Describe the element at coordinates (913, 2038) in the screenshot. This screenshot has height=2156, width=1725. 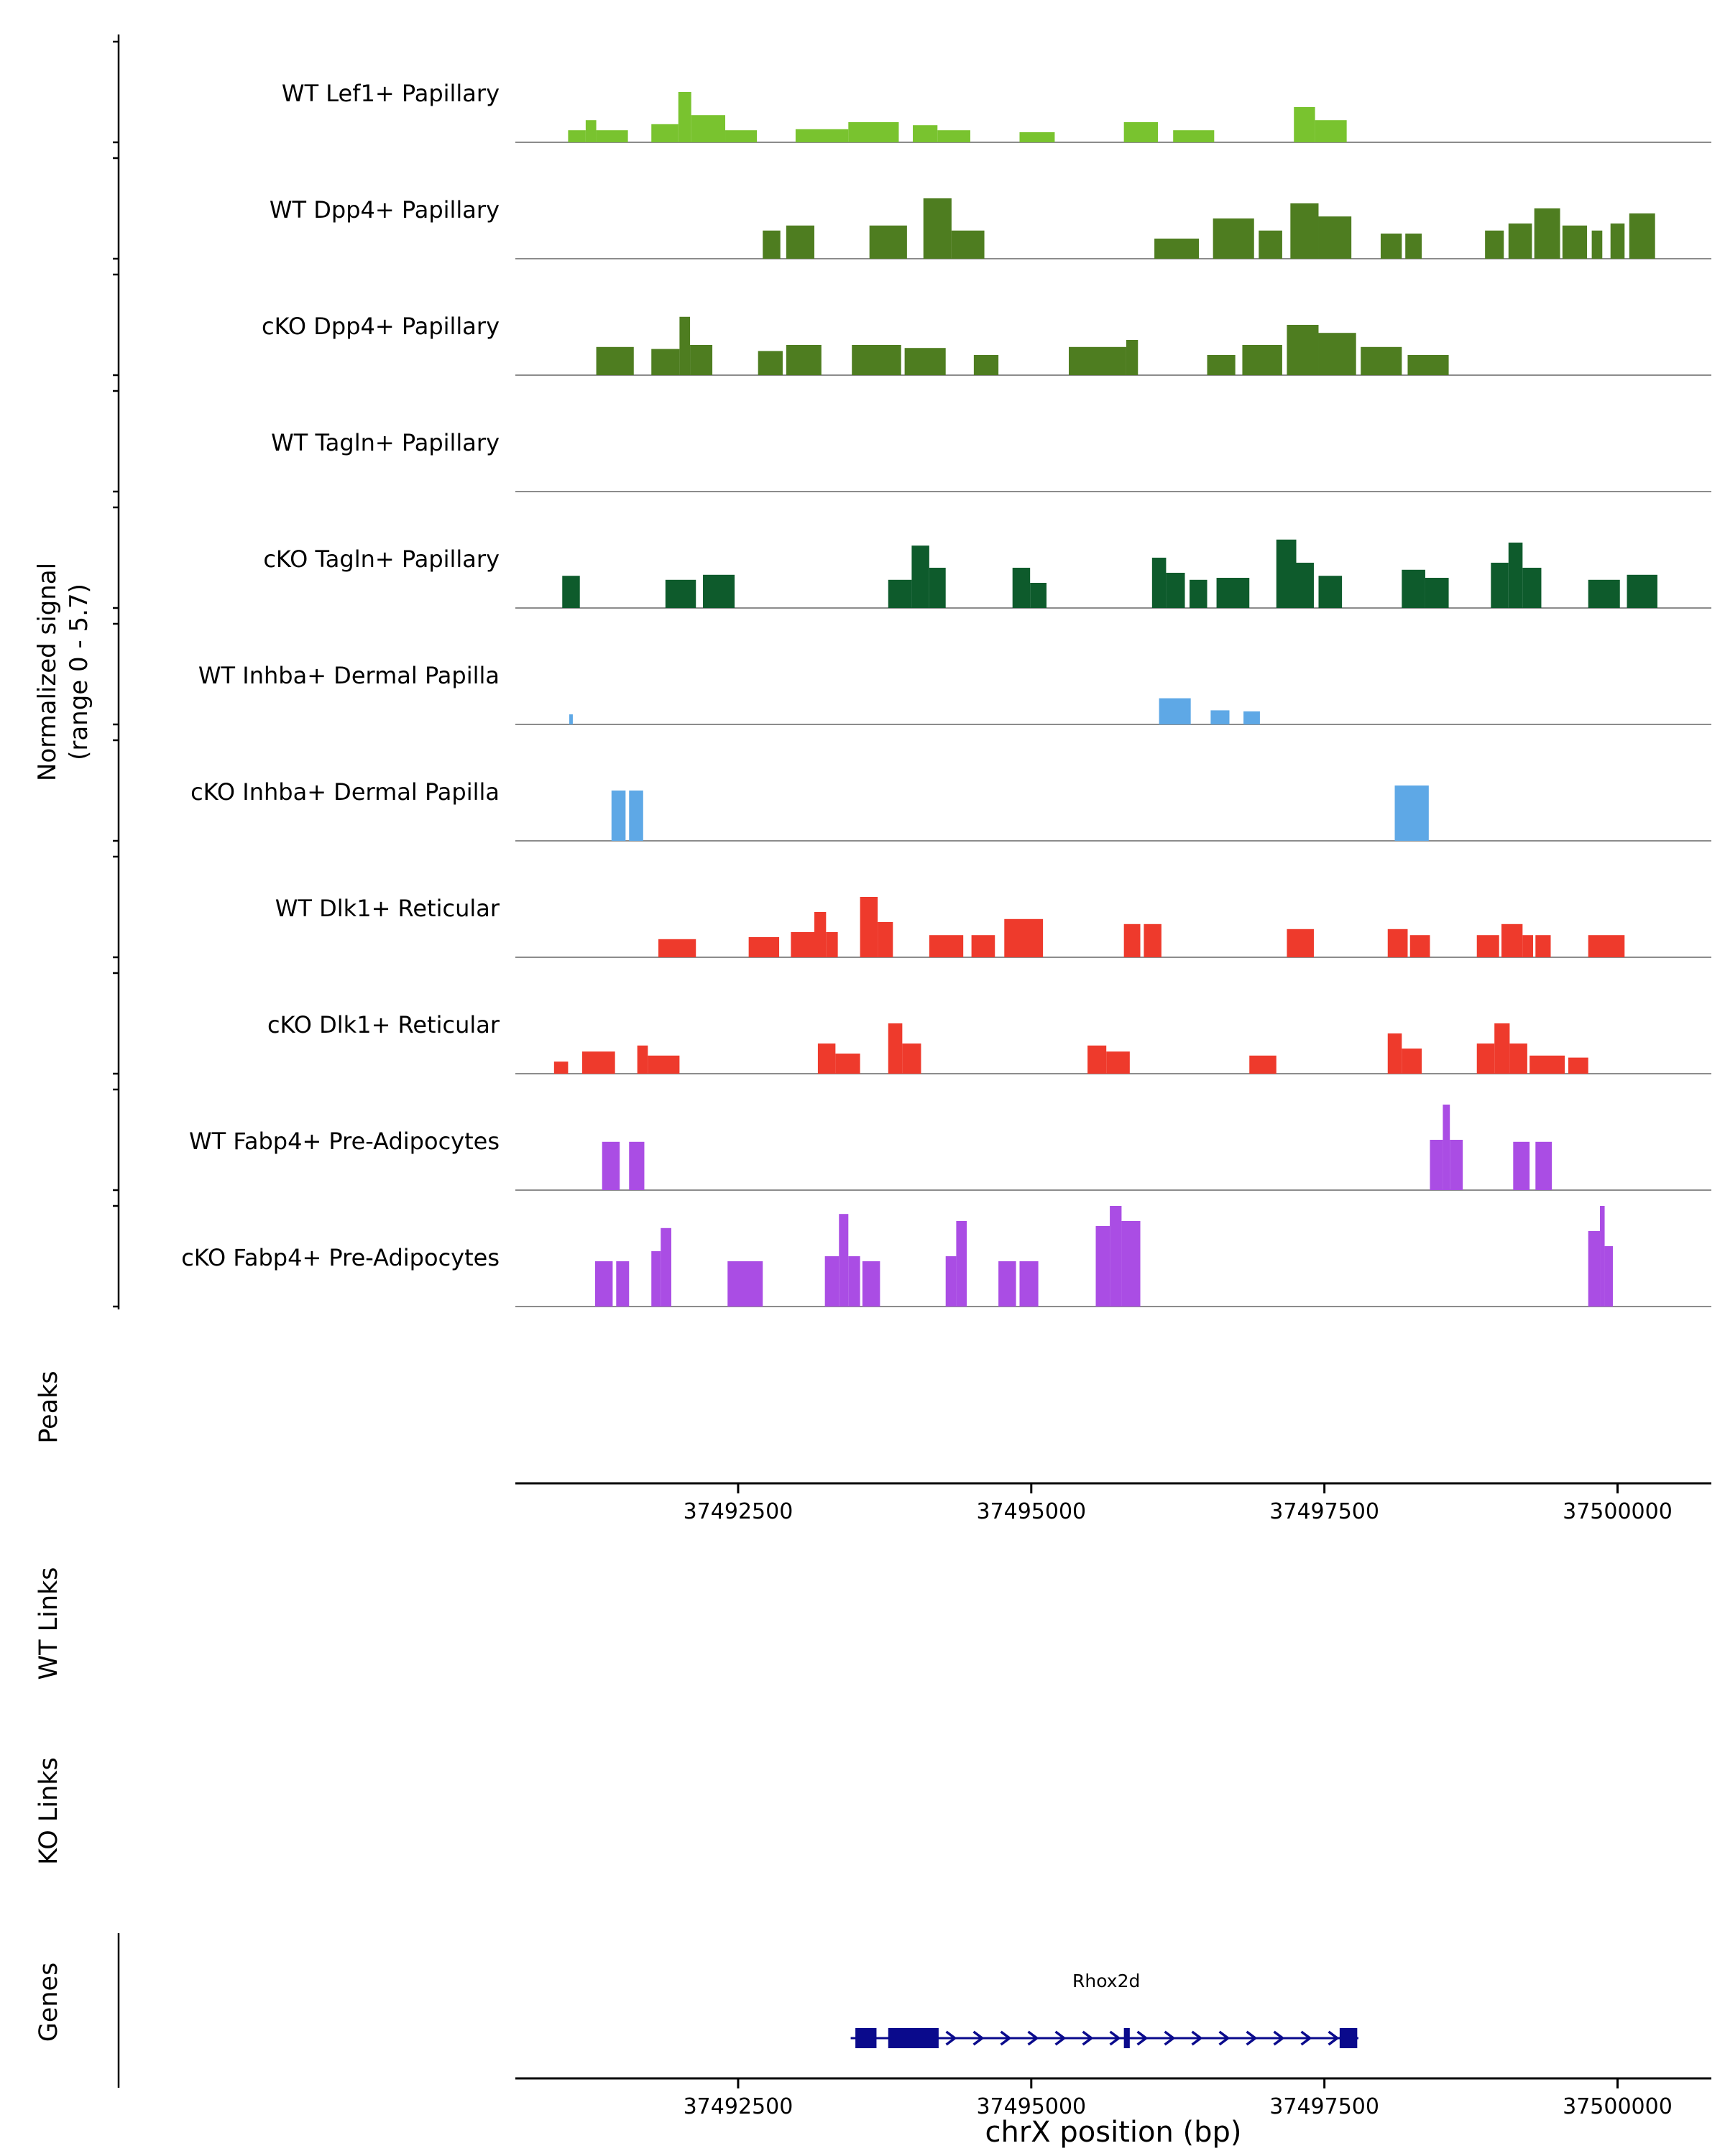
I see `gene-exon` at that location.